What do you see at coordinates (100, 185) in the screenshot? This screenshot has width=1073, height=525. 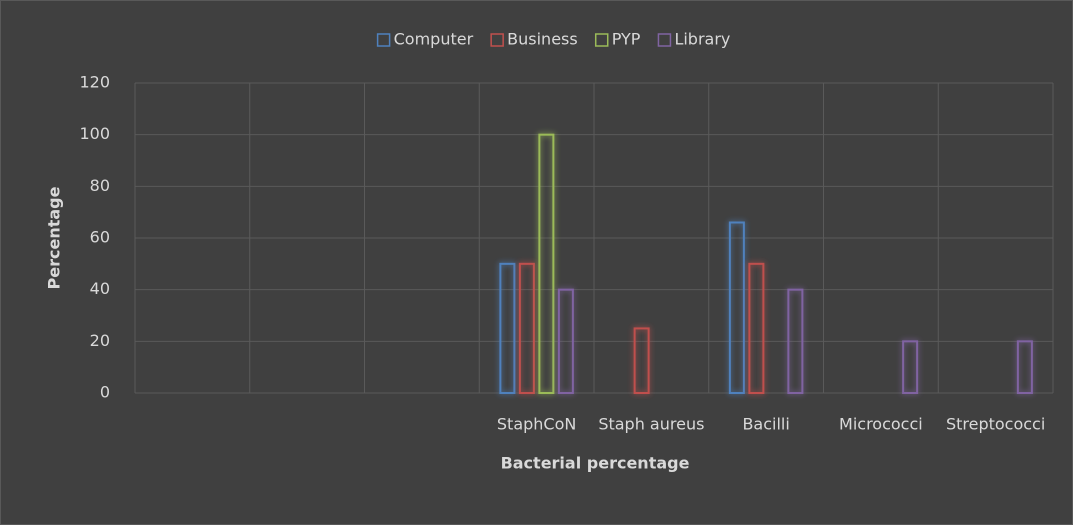 I see `y-tick-label: 80` at bounding box center [100, 185].